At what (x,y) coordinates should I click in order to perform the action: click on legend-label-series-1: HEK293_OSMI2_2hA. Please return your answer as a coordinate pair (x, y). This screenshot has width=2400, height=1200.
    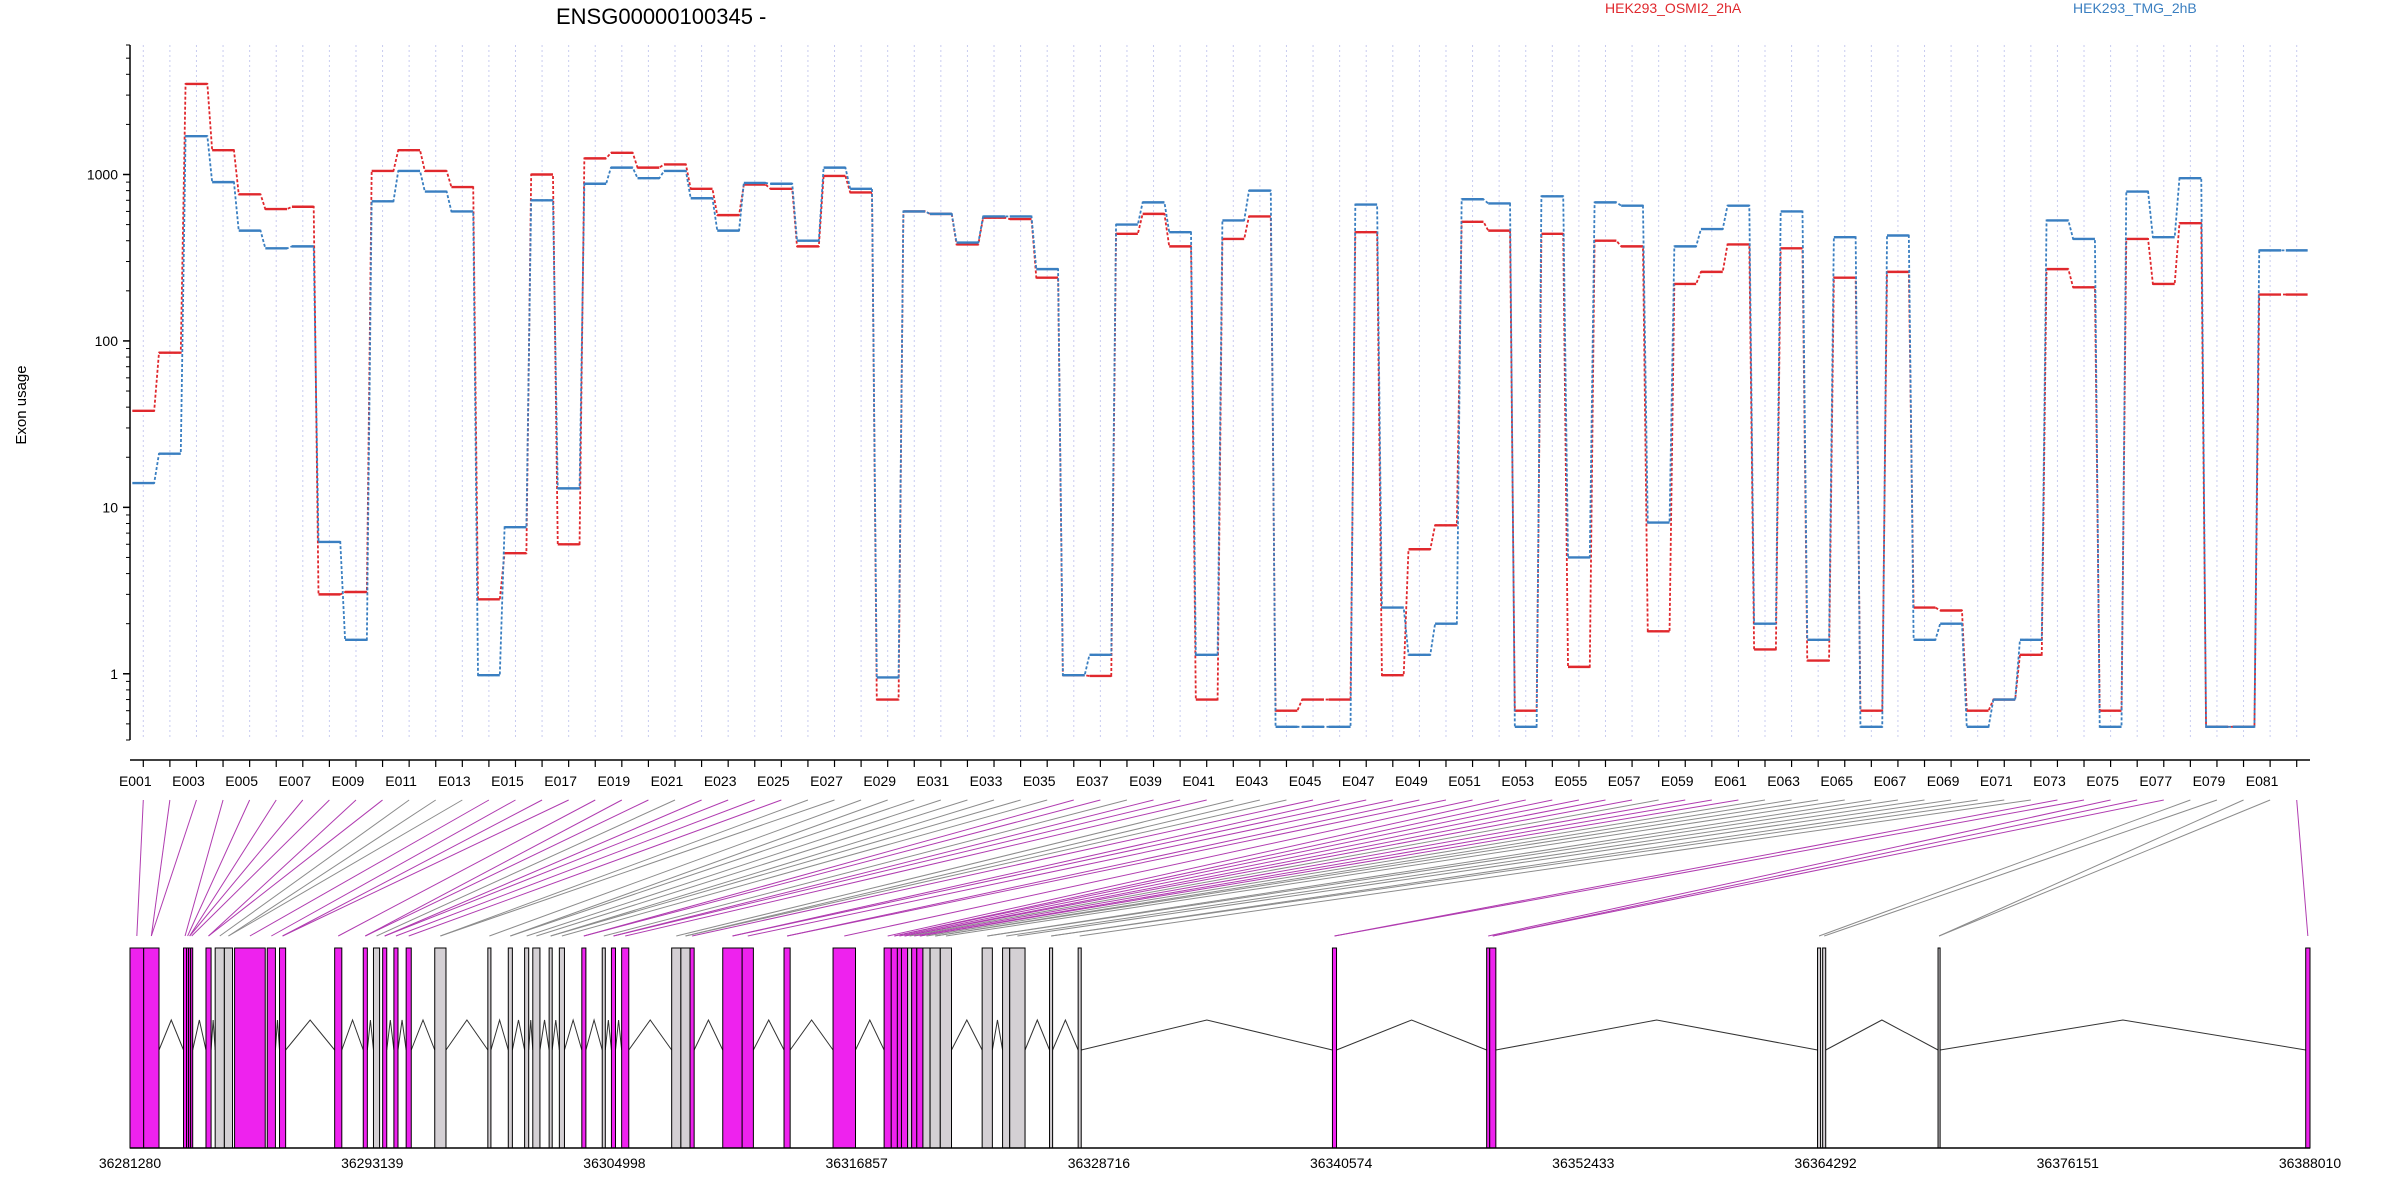
    Looking at the image, I should click on (1673, 8).